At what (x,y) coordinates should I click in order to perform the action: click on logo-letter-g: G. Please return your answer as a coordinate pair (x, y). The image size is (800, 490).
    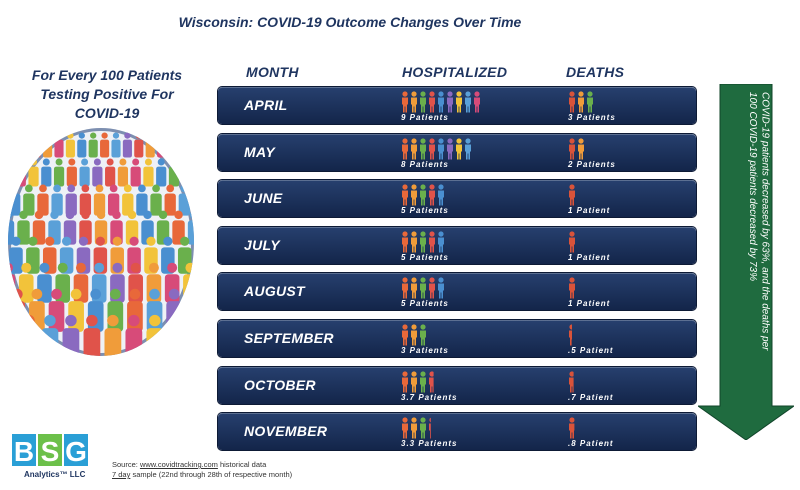
    Looking at the image, I should click on (76, 451).